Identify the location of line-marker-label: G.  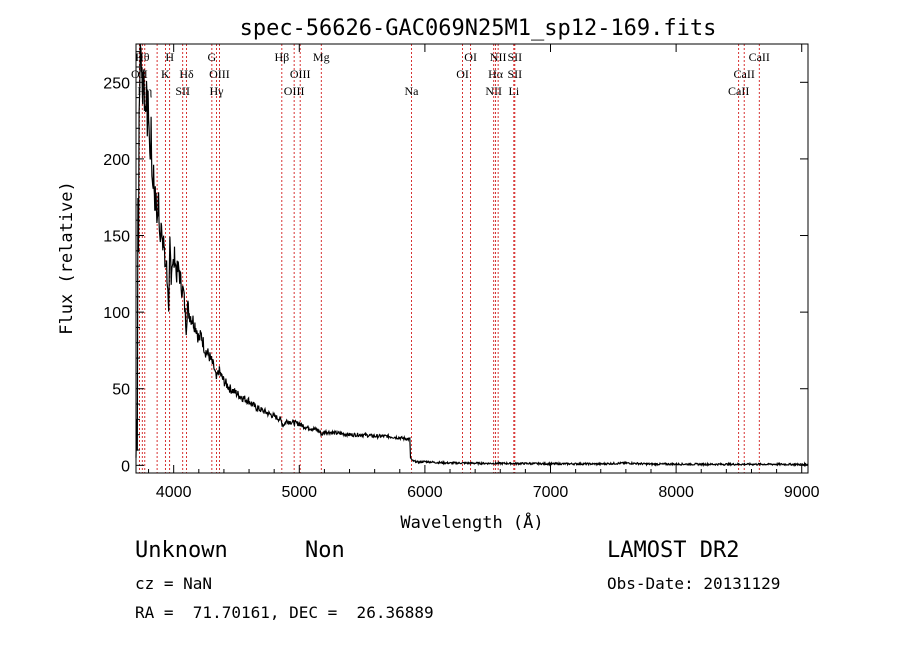
(212, 57).